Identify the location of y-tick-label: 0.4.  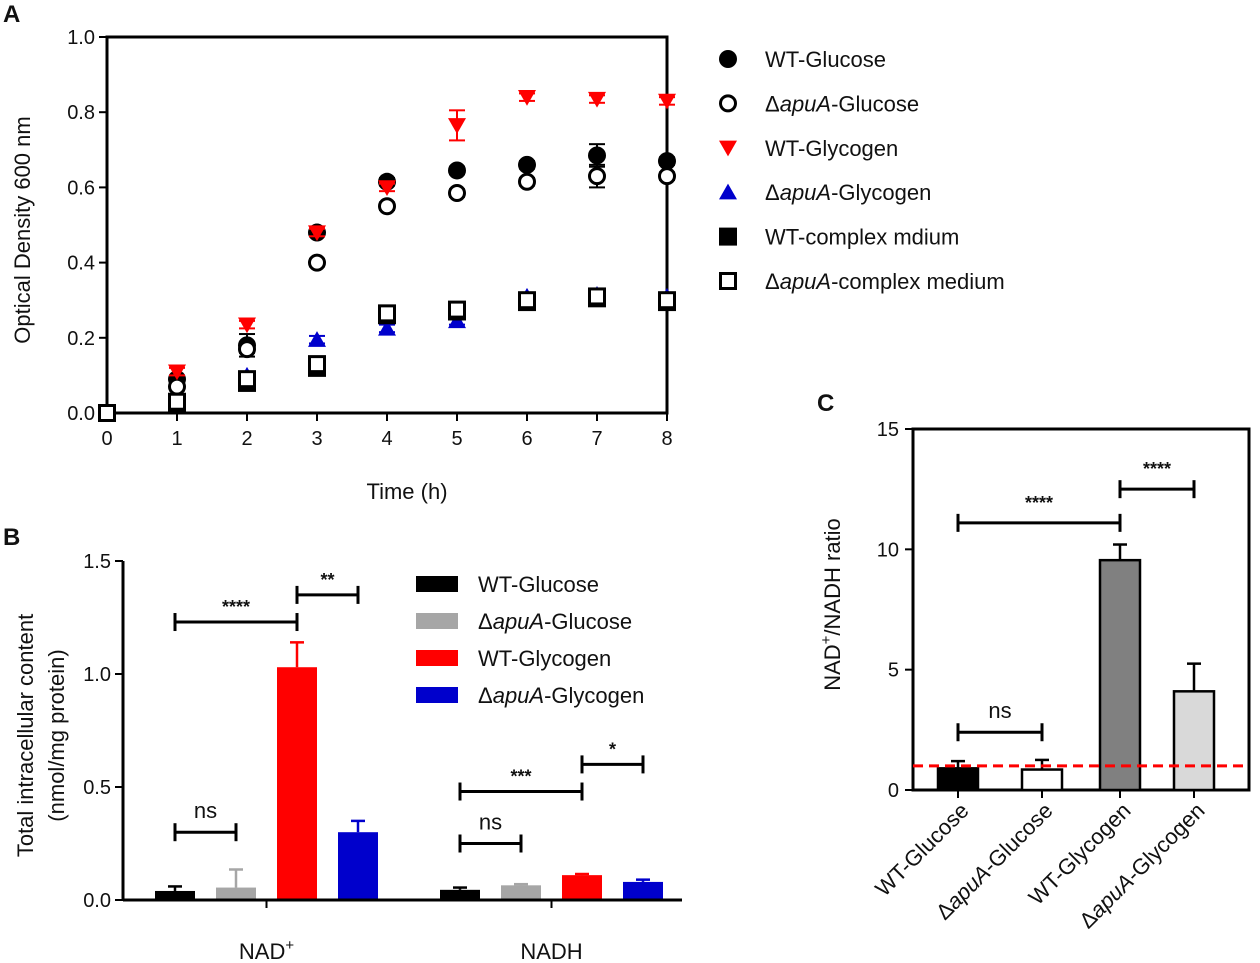
(81, 264).